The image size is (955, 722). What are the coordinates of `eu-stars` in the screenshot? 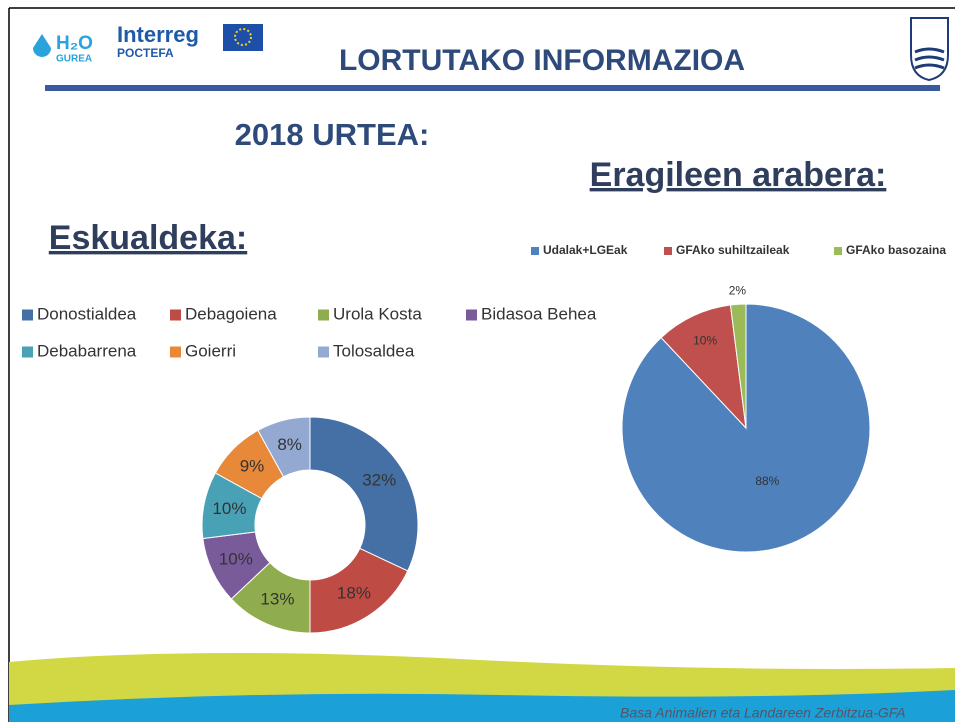 It's located at (243, 37).